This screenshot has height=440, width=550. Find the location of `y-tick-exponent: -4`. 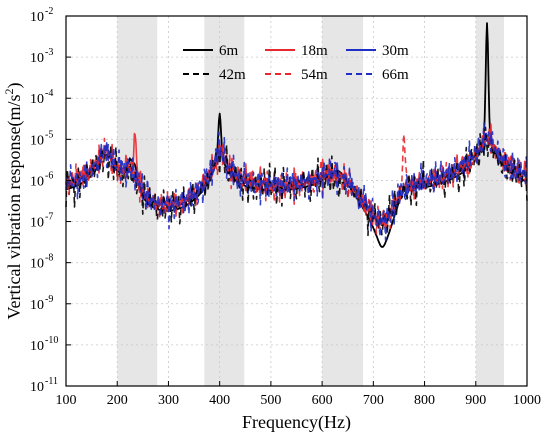

y-tick-exponent: -4 is located at coordinates (49, 93).